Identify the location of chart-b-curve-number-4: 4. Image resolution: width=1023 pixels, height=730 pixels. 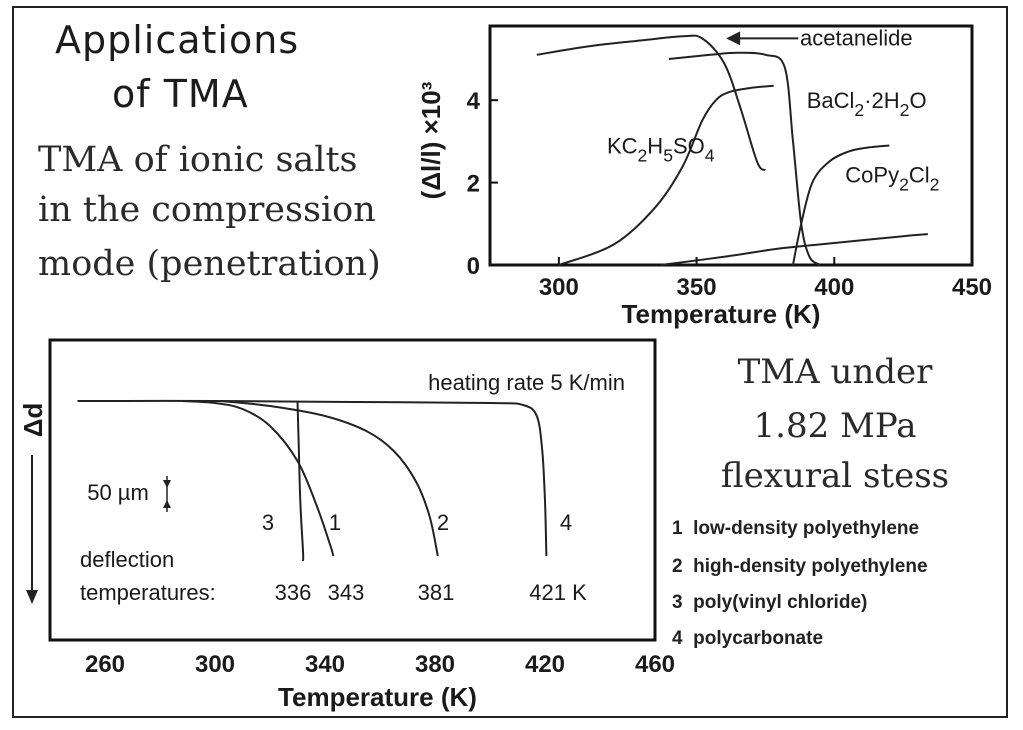
(566, 522).